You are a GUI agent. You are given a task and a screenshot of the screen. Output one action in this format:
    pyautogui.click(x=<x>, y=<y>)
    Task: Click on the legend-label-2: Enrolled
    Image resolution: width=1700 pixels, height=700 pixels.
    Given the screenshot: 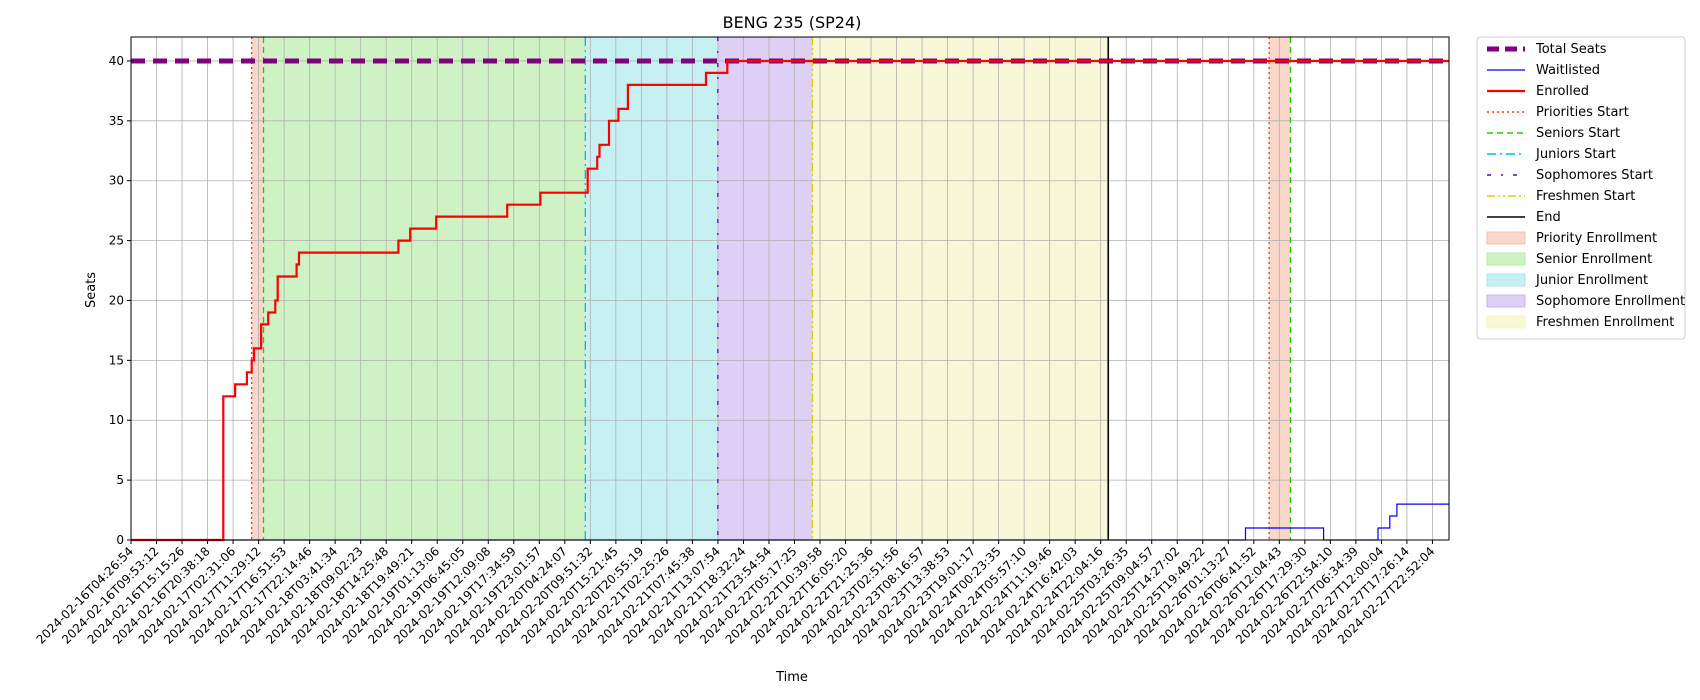 What is the action you would take?
    pyautogui.click(x=1562, y=91)
    